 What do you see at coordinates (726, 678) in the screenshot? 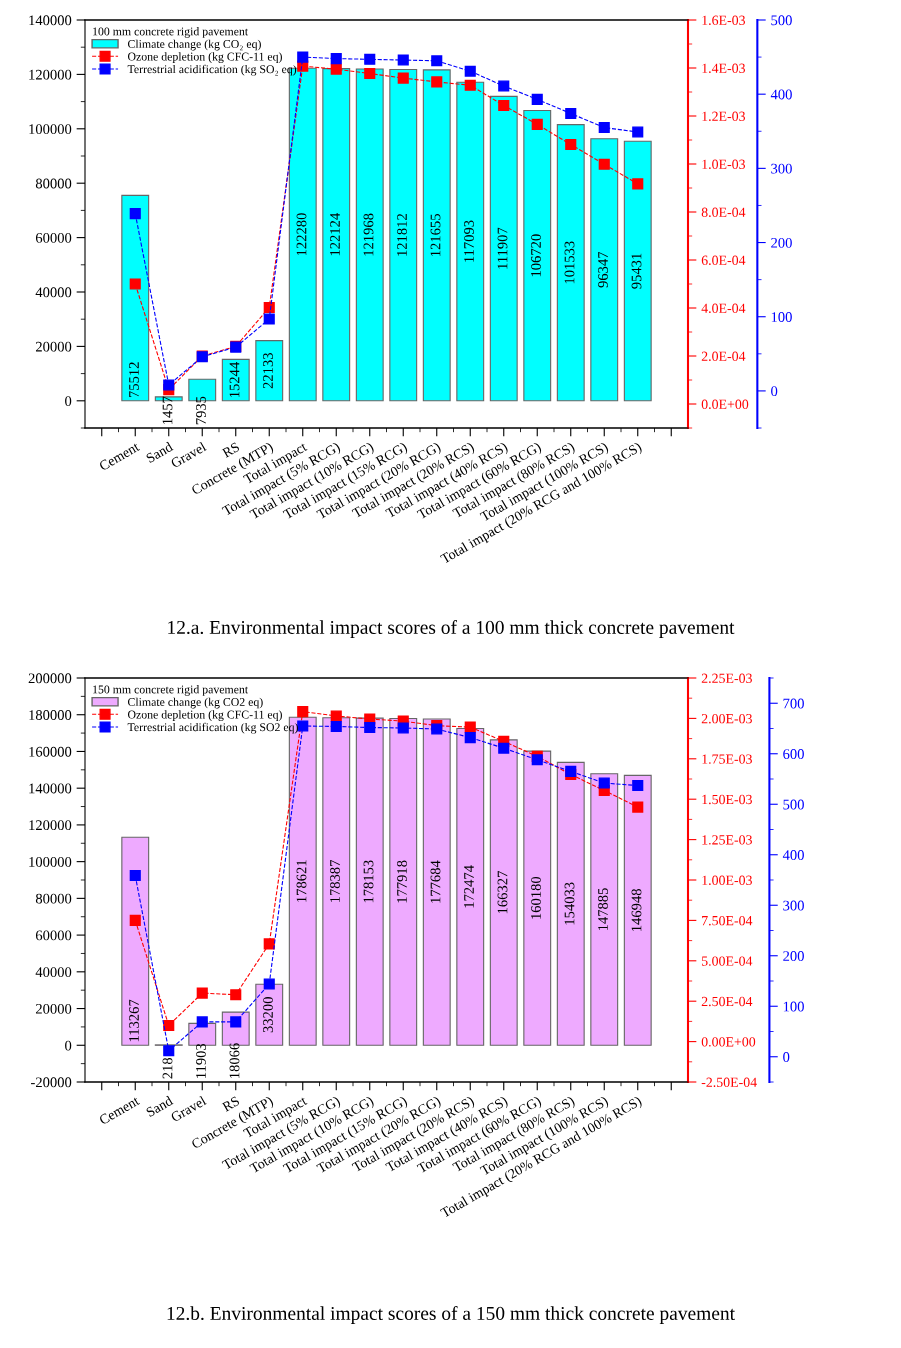
I see `y2-tick-label: 2.25E-03` at bounding box center [726, 678].